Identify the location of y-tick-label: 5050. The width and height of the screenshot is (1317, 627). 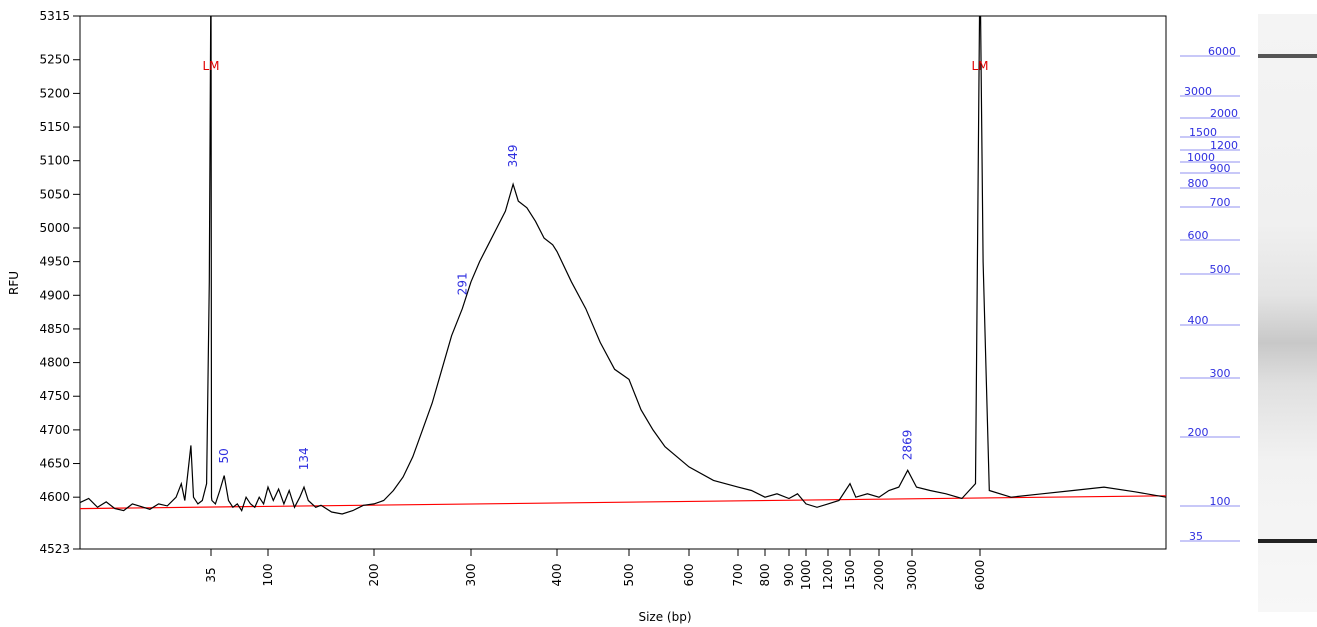
(54, 194).